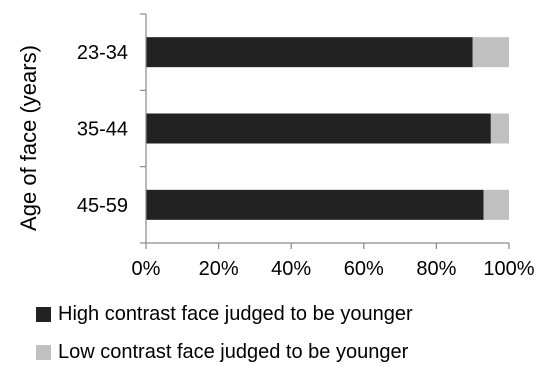 The height and width of the screenshot is (369, 542). I want to click on x-tick-label: 40%, so click(291, 269).